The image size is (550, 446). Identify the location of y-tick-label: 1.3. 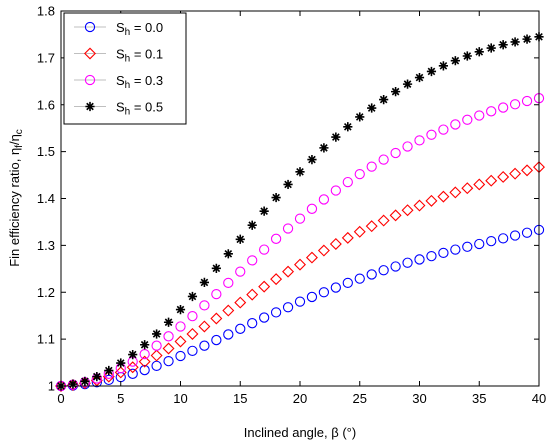
(46, 245).